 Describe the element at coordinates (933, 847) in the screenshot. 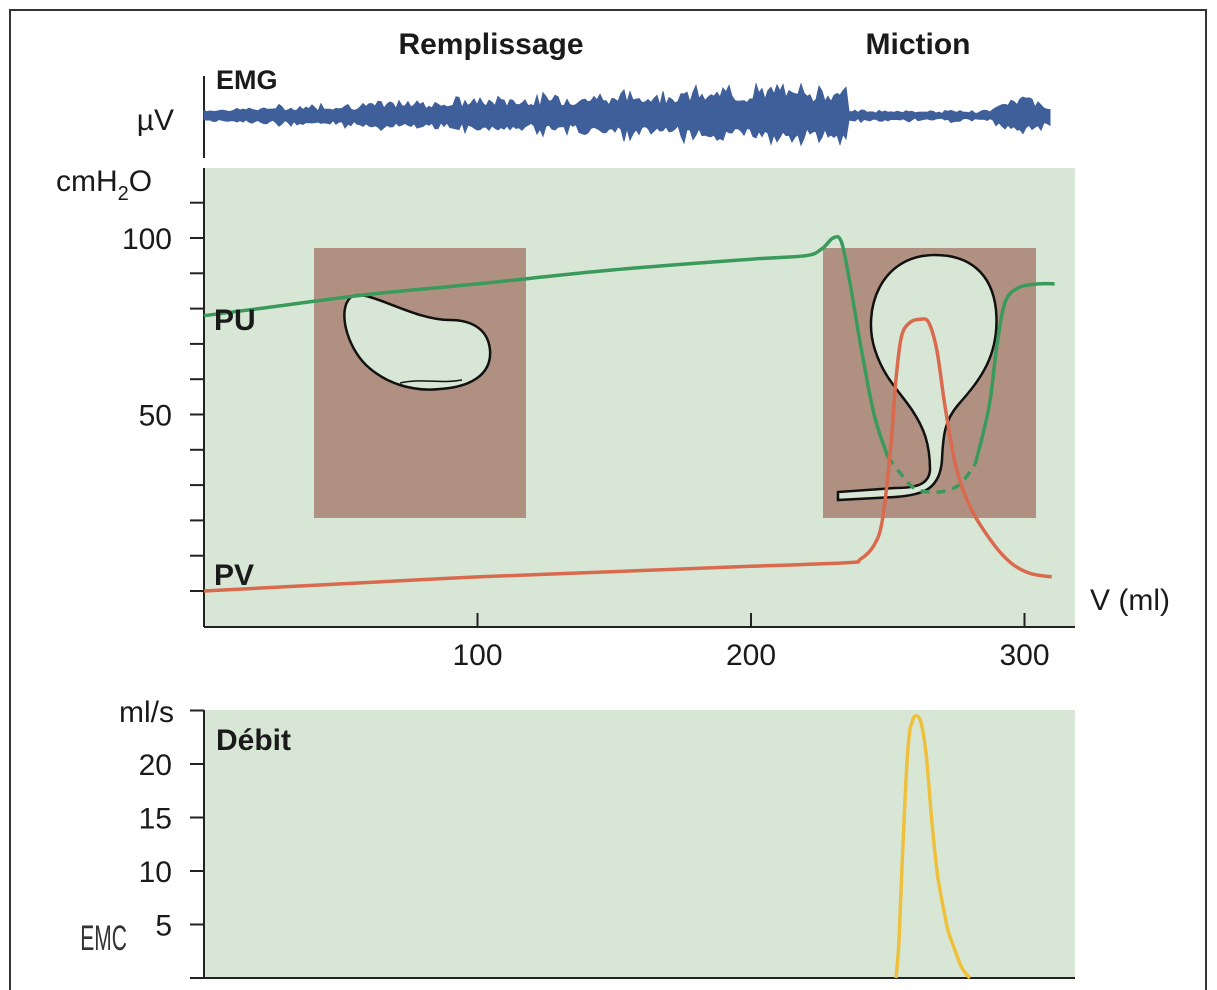

I see `flow-curve` at that location.